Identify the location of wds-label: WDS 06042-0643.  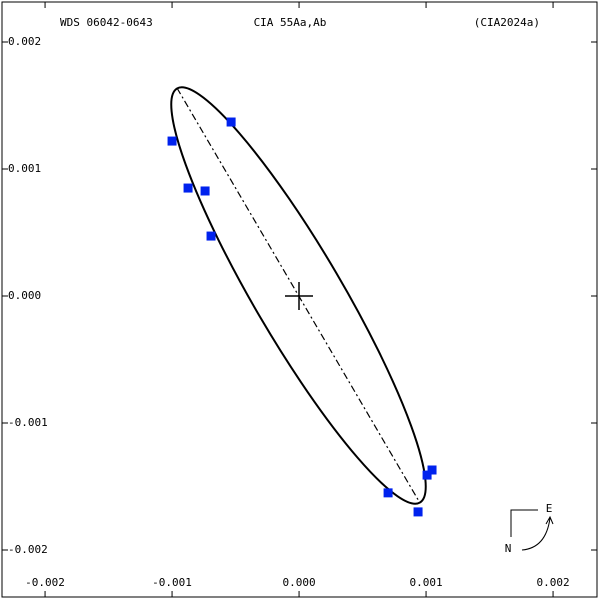
(106, 22).